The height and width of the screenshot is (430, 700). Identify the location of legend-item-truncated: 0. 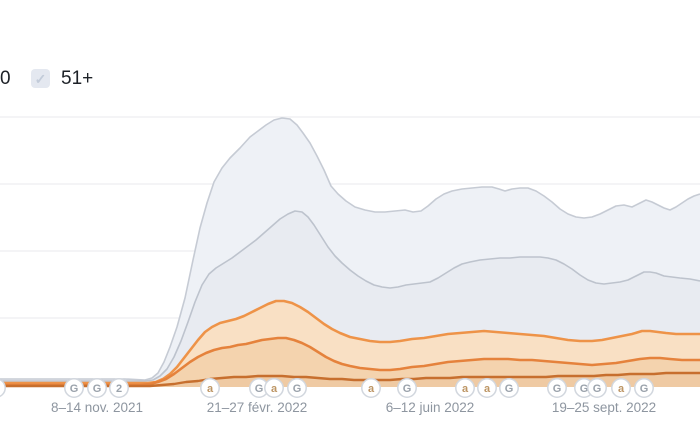
(5, 78).